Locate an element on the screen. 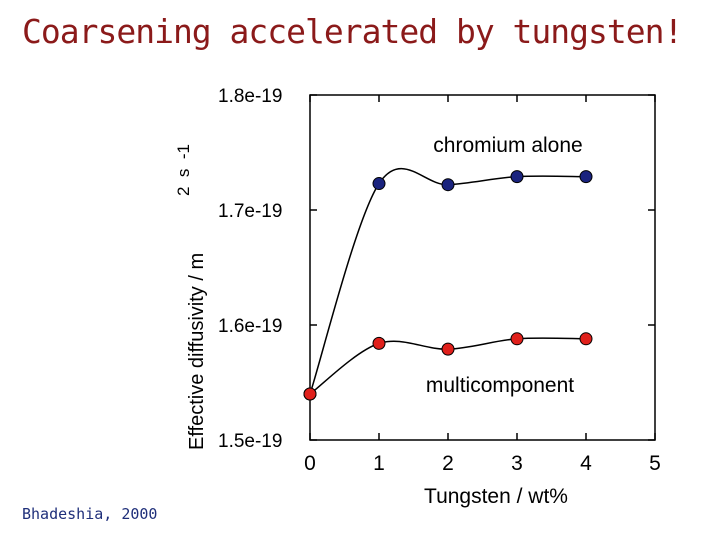 The height and width of the screenshot is (540, 720). x-tick-label: 2 is located at coordinates (448, 463).